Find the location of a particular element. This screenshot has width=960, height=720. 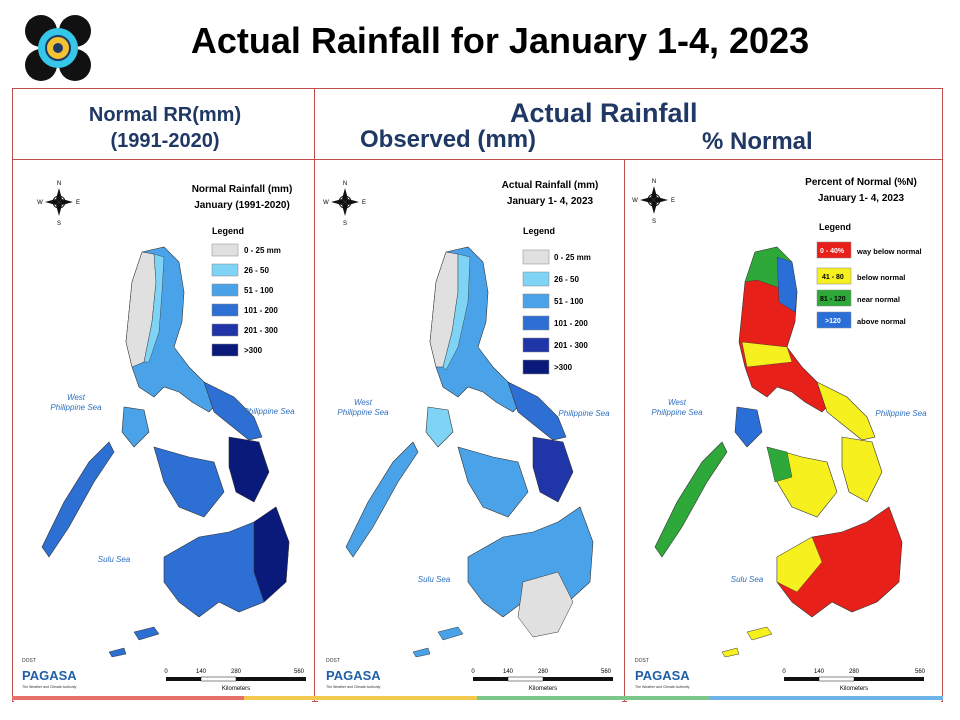

svg-text: 41 - 80 is located at coordinates (833, 277).